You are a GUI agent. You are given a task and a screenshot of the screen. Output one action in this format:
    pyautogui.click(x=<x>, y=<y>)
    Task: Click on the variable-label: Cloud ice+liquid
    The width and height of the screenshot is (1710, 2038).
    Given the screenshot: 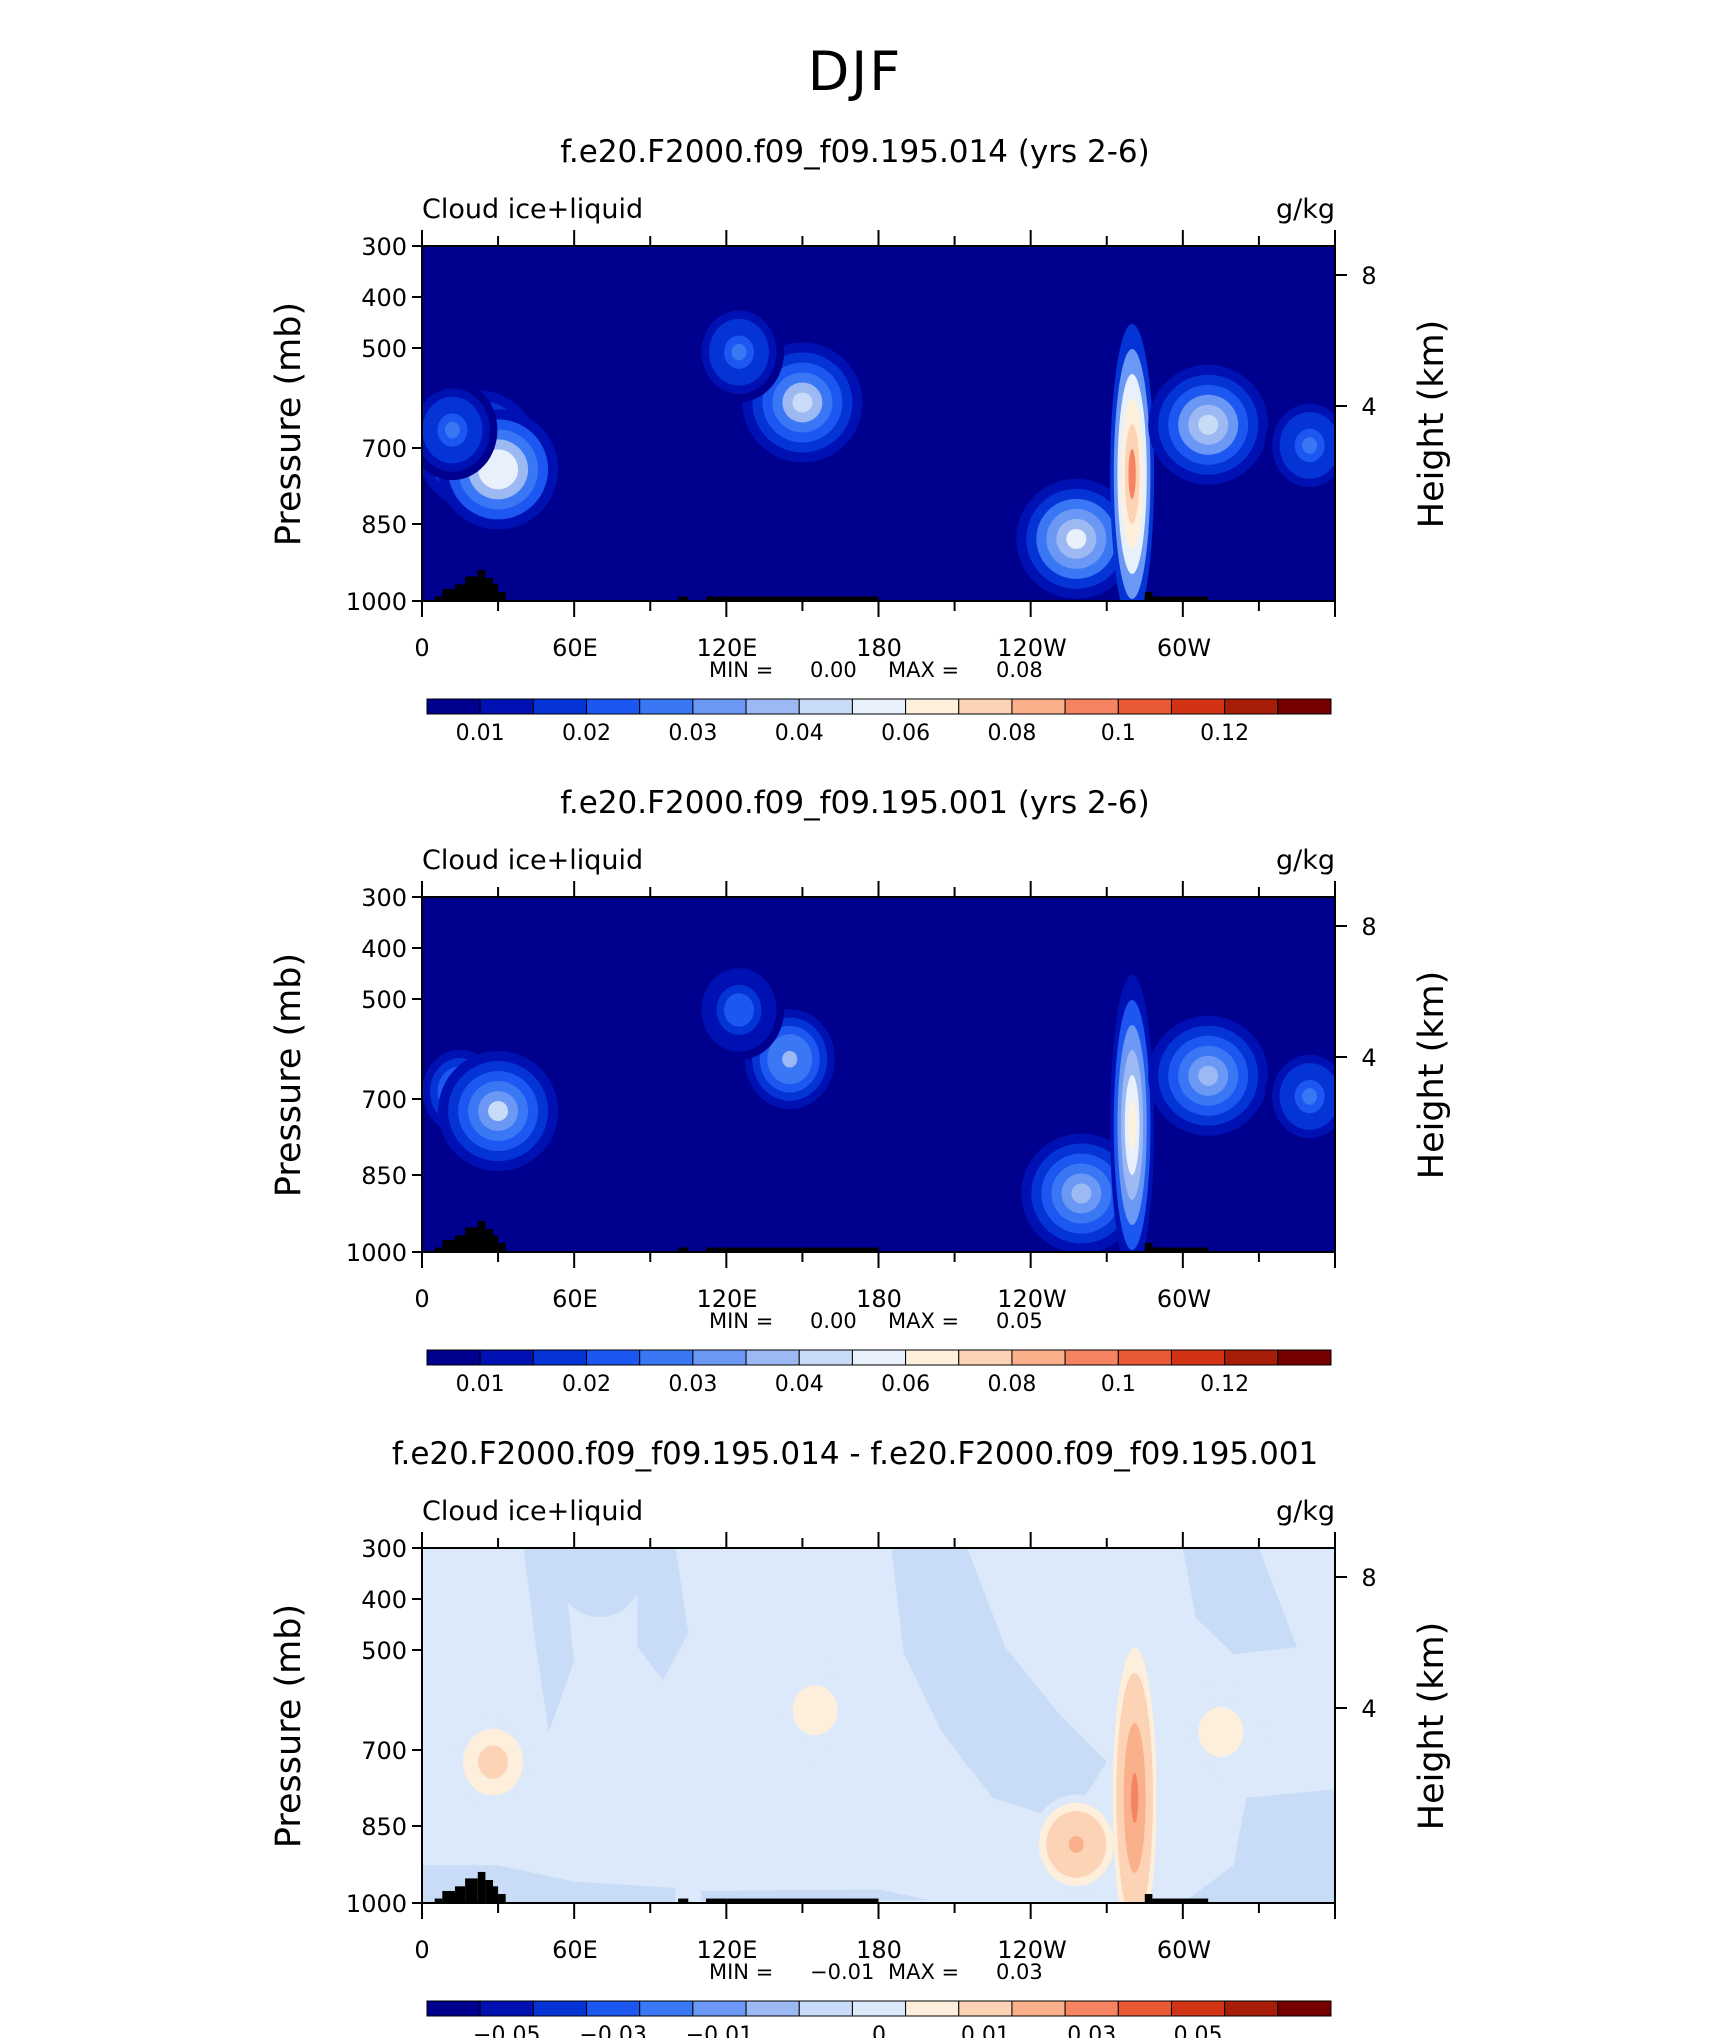 What is the action you would take?
    pyautogui.click(x=532, y=860)
    